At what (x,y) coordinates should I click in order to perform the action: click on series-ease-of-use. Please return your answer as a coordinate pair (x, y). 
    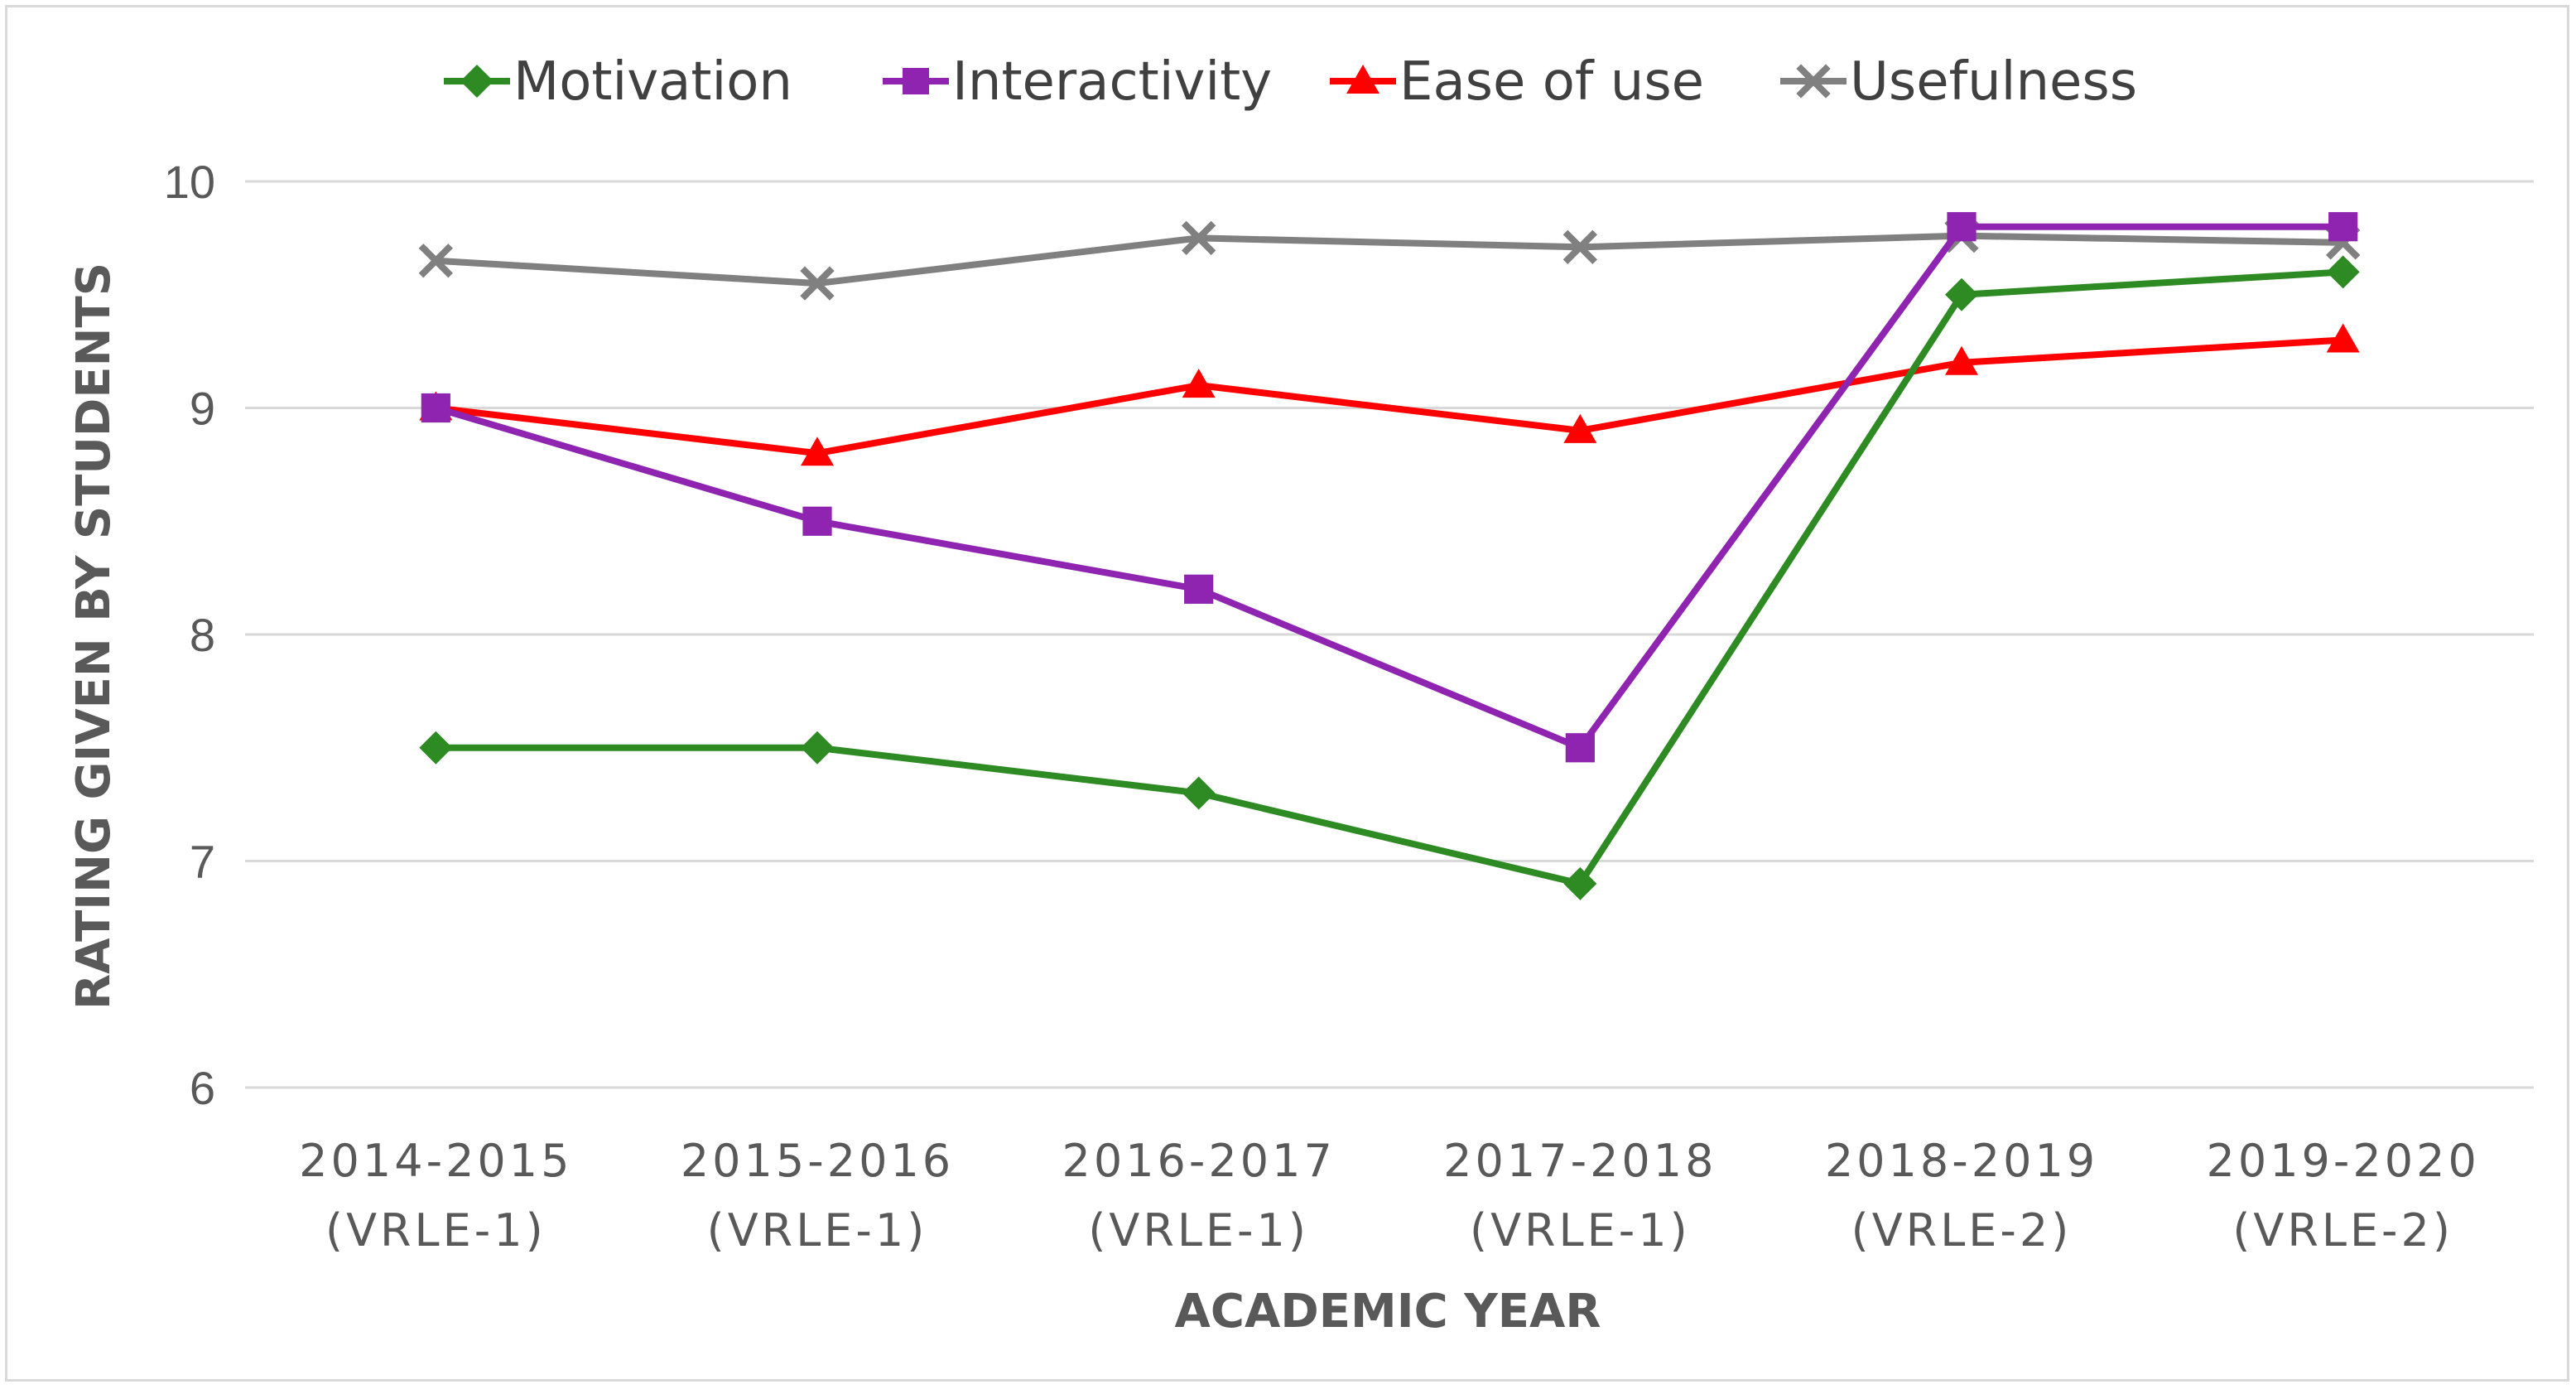
    Looking at the image, I should click on (1389, 394).